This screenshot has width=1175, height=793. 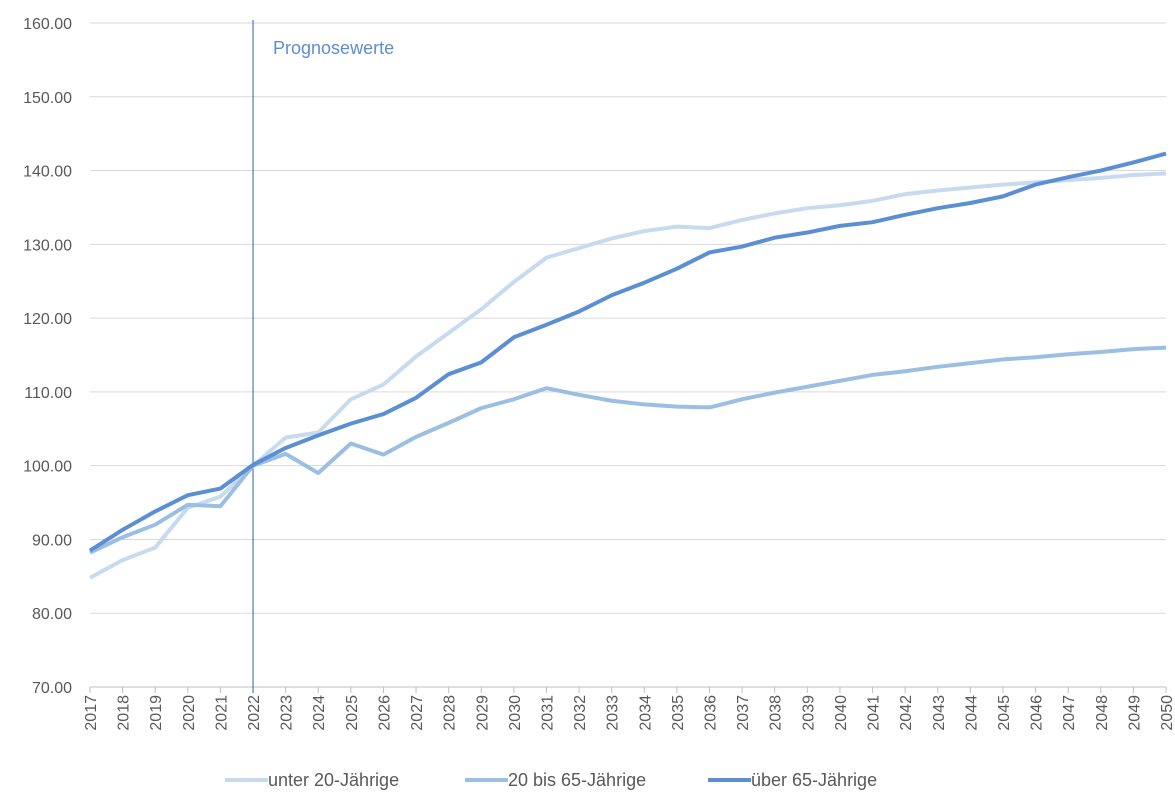 I want to click on y-tick-label: 90.00, so click(x=52, y=540).